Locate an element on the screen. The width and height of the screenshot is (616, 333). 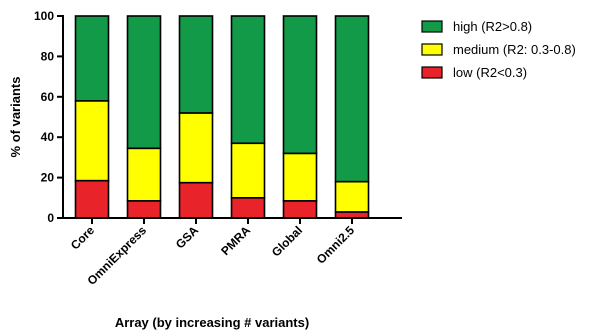
y-tick-label: 100 is located at coordinates (44, 16).